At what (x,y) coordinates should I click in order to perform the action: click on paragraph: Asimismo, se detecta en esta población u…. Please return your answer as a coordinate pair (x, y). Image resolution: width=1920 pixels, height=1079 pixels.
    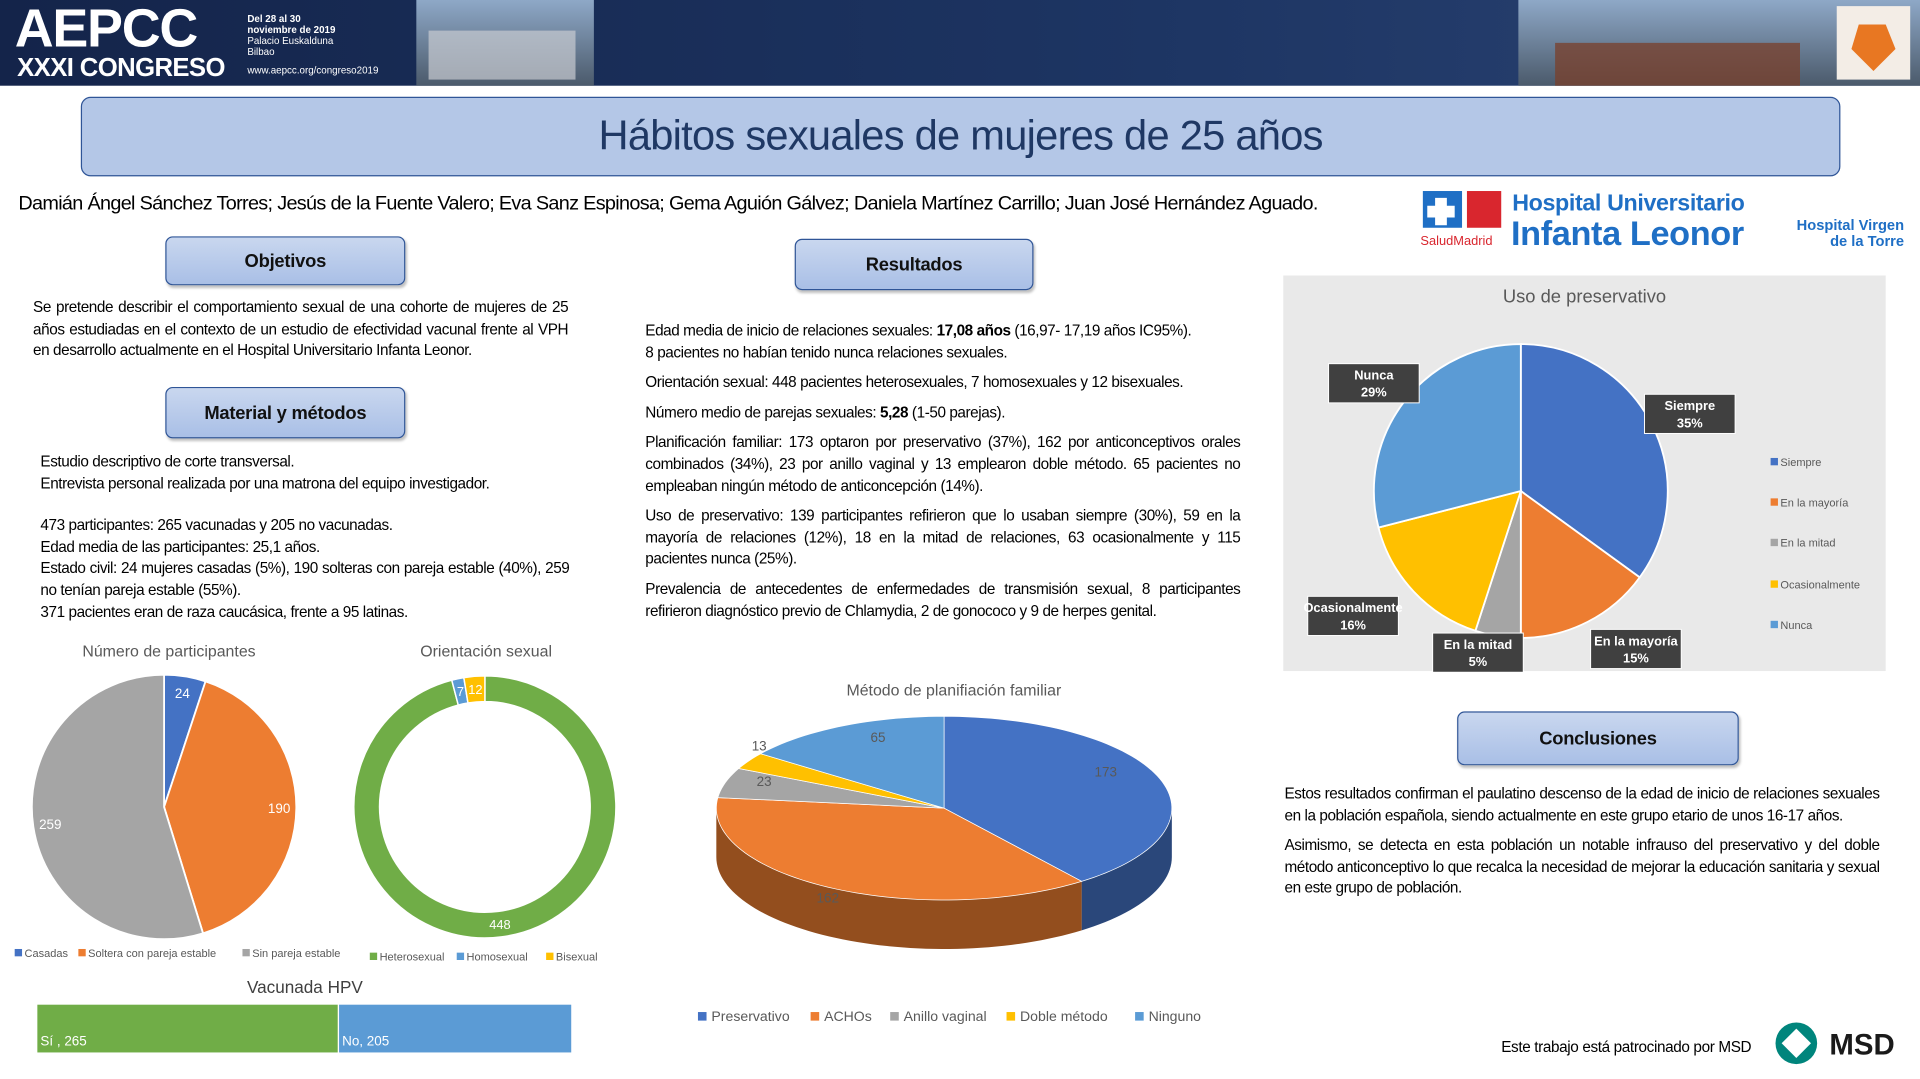
    Looking at the image, I should click on (1582, 866).